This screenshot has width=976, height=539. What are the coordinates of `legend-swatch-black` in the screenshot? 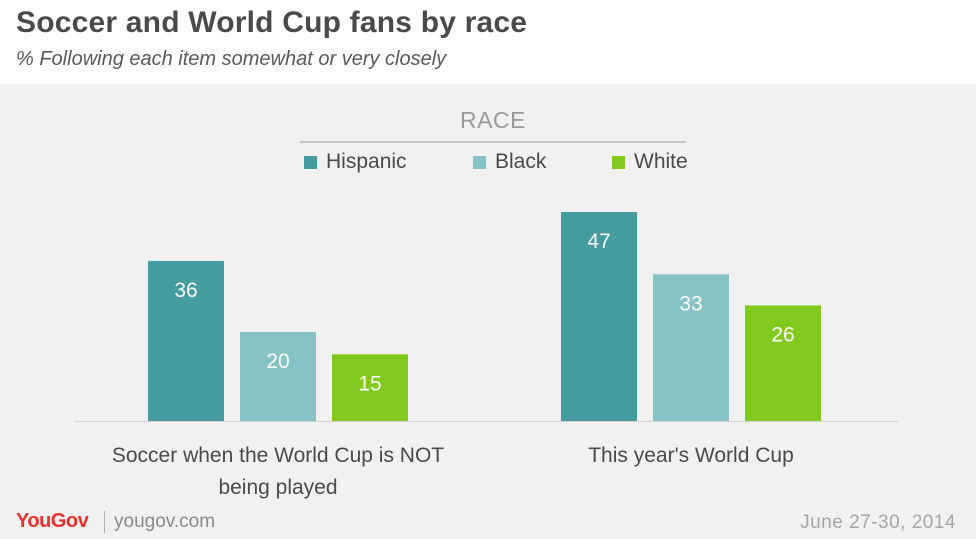 It's located at (479, 162).